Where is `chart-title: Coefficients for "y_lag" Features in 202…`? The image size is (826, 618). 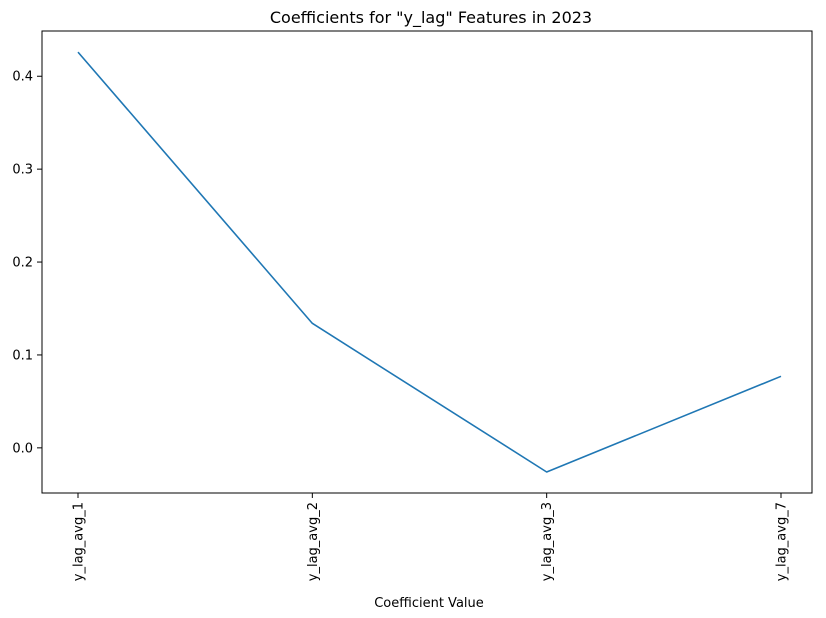 chart-title: Coefficients for "y_lag" Features in 202… is located at coordinates (431, 18).